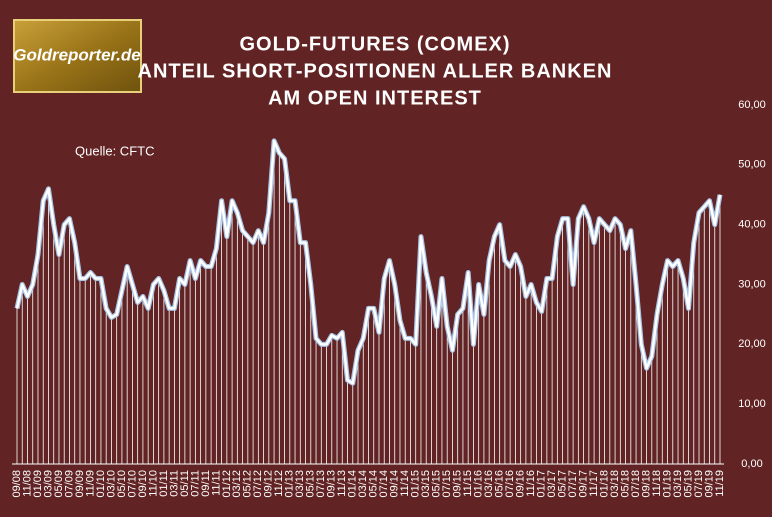 Image resolution: width=772 pixels, height=517 pixels. Describe the element at coordinates (143, 484) in the screenshot. I see `x-tick-label: 09/10` at that location.